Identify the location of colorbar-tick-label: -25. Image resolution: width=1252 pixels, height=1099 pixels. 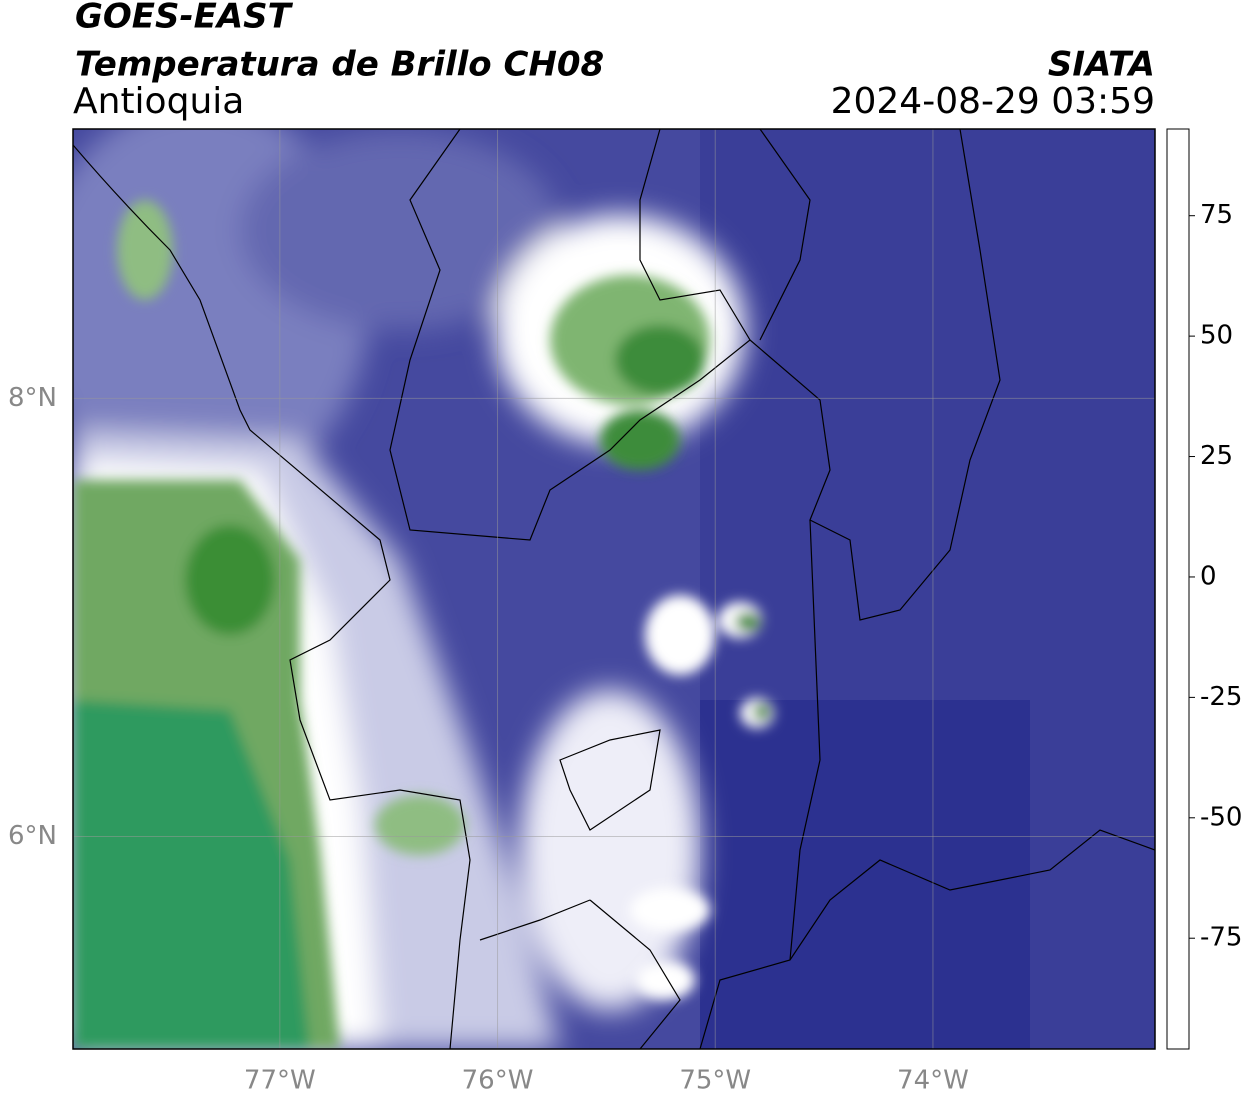
(1221, 697).